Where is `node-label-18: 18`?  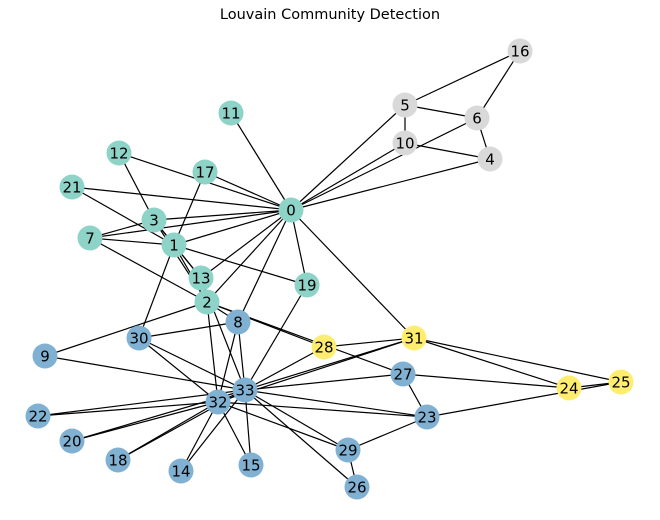
node-label-18: 18 is located at coordinates (117, 461).